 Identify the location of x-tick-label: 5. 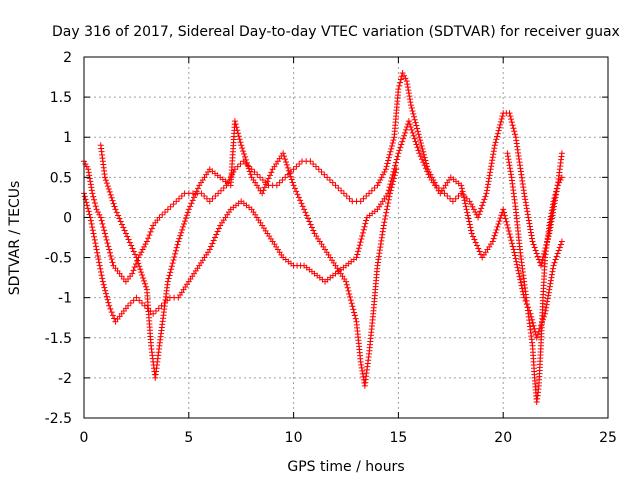
(188, 438).